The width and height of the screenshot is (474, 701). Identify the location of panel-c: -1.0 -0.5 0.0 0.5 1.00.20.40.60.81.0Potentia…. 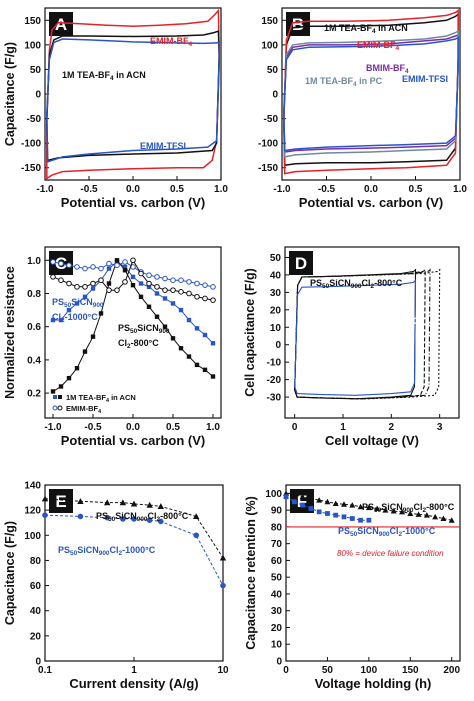
(112, 347).